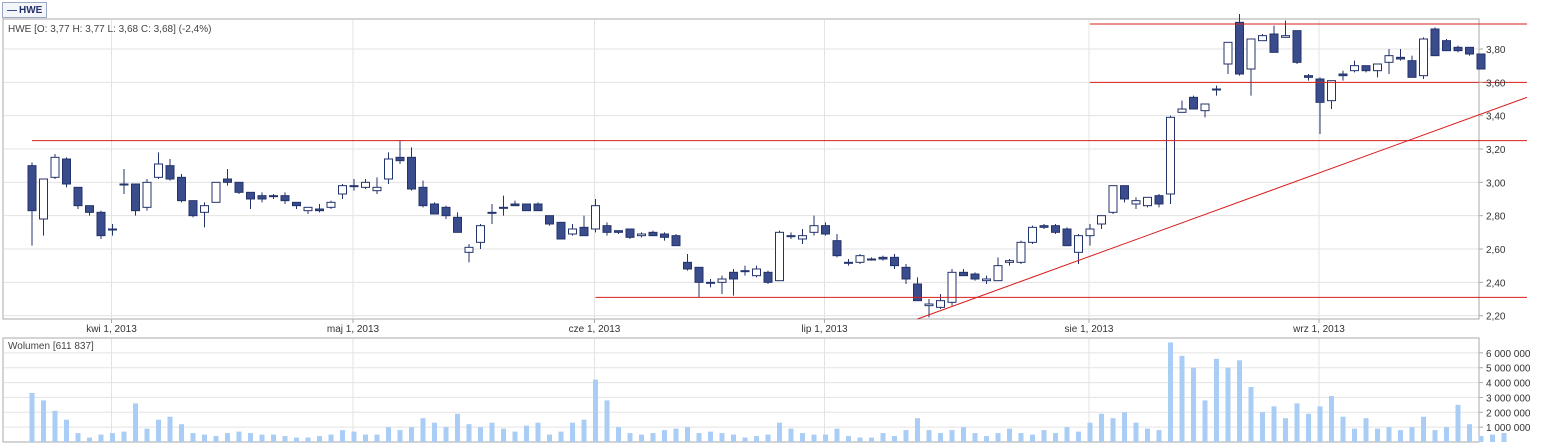 The width and height of the screenshot is (1544, 445). I want to click on price-y-axis: 2,20 2,40 2,60 2,80 3,00 3,20 3,40 3,60 3,80, so click(1492, 184).